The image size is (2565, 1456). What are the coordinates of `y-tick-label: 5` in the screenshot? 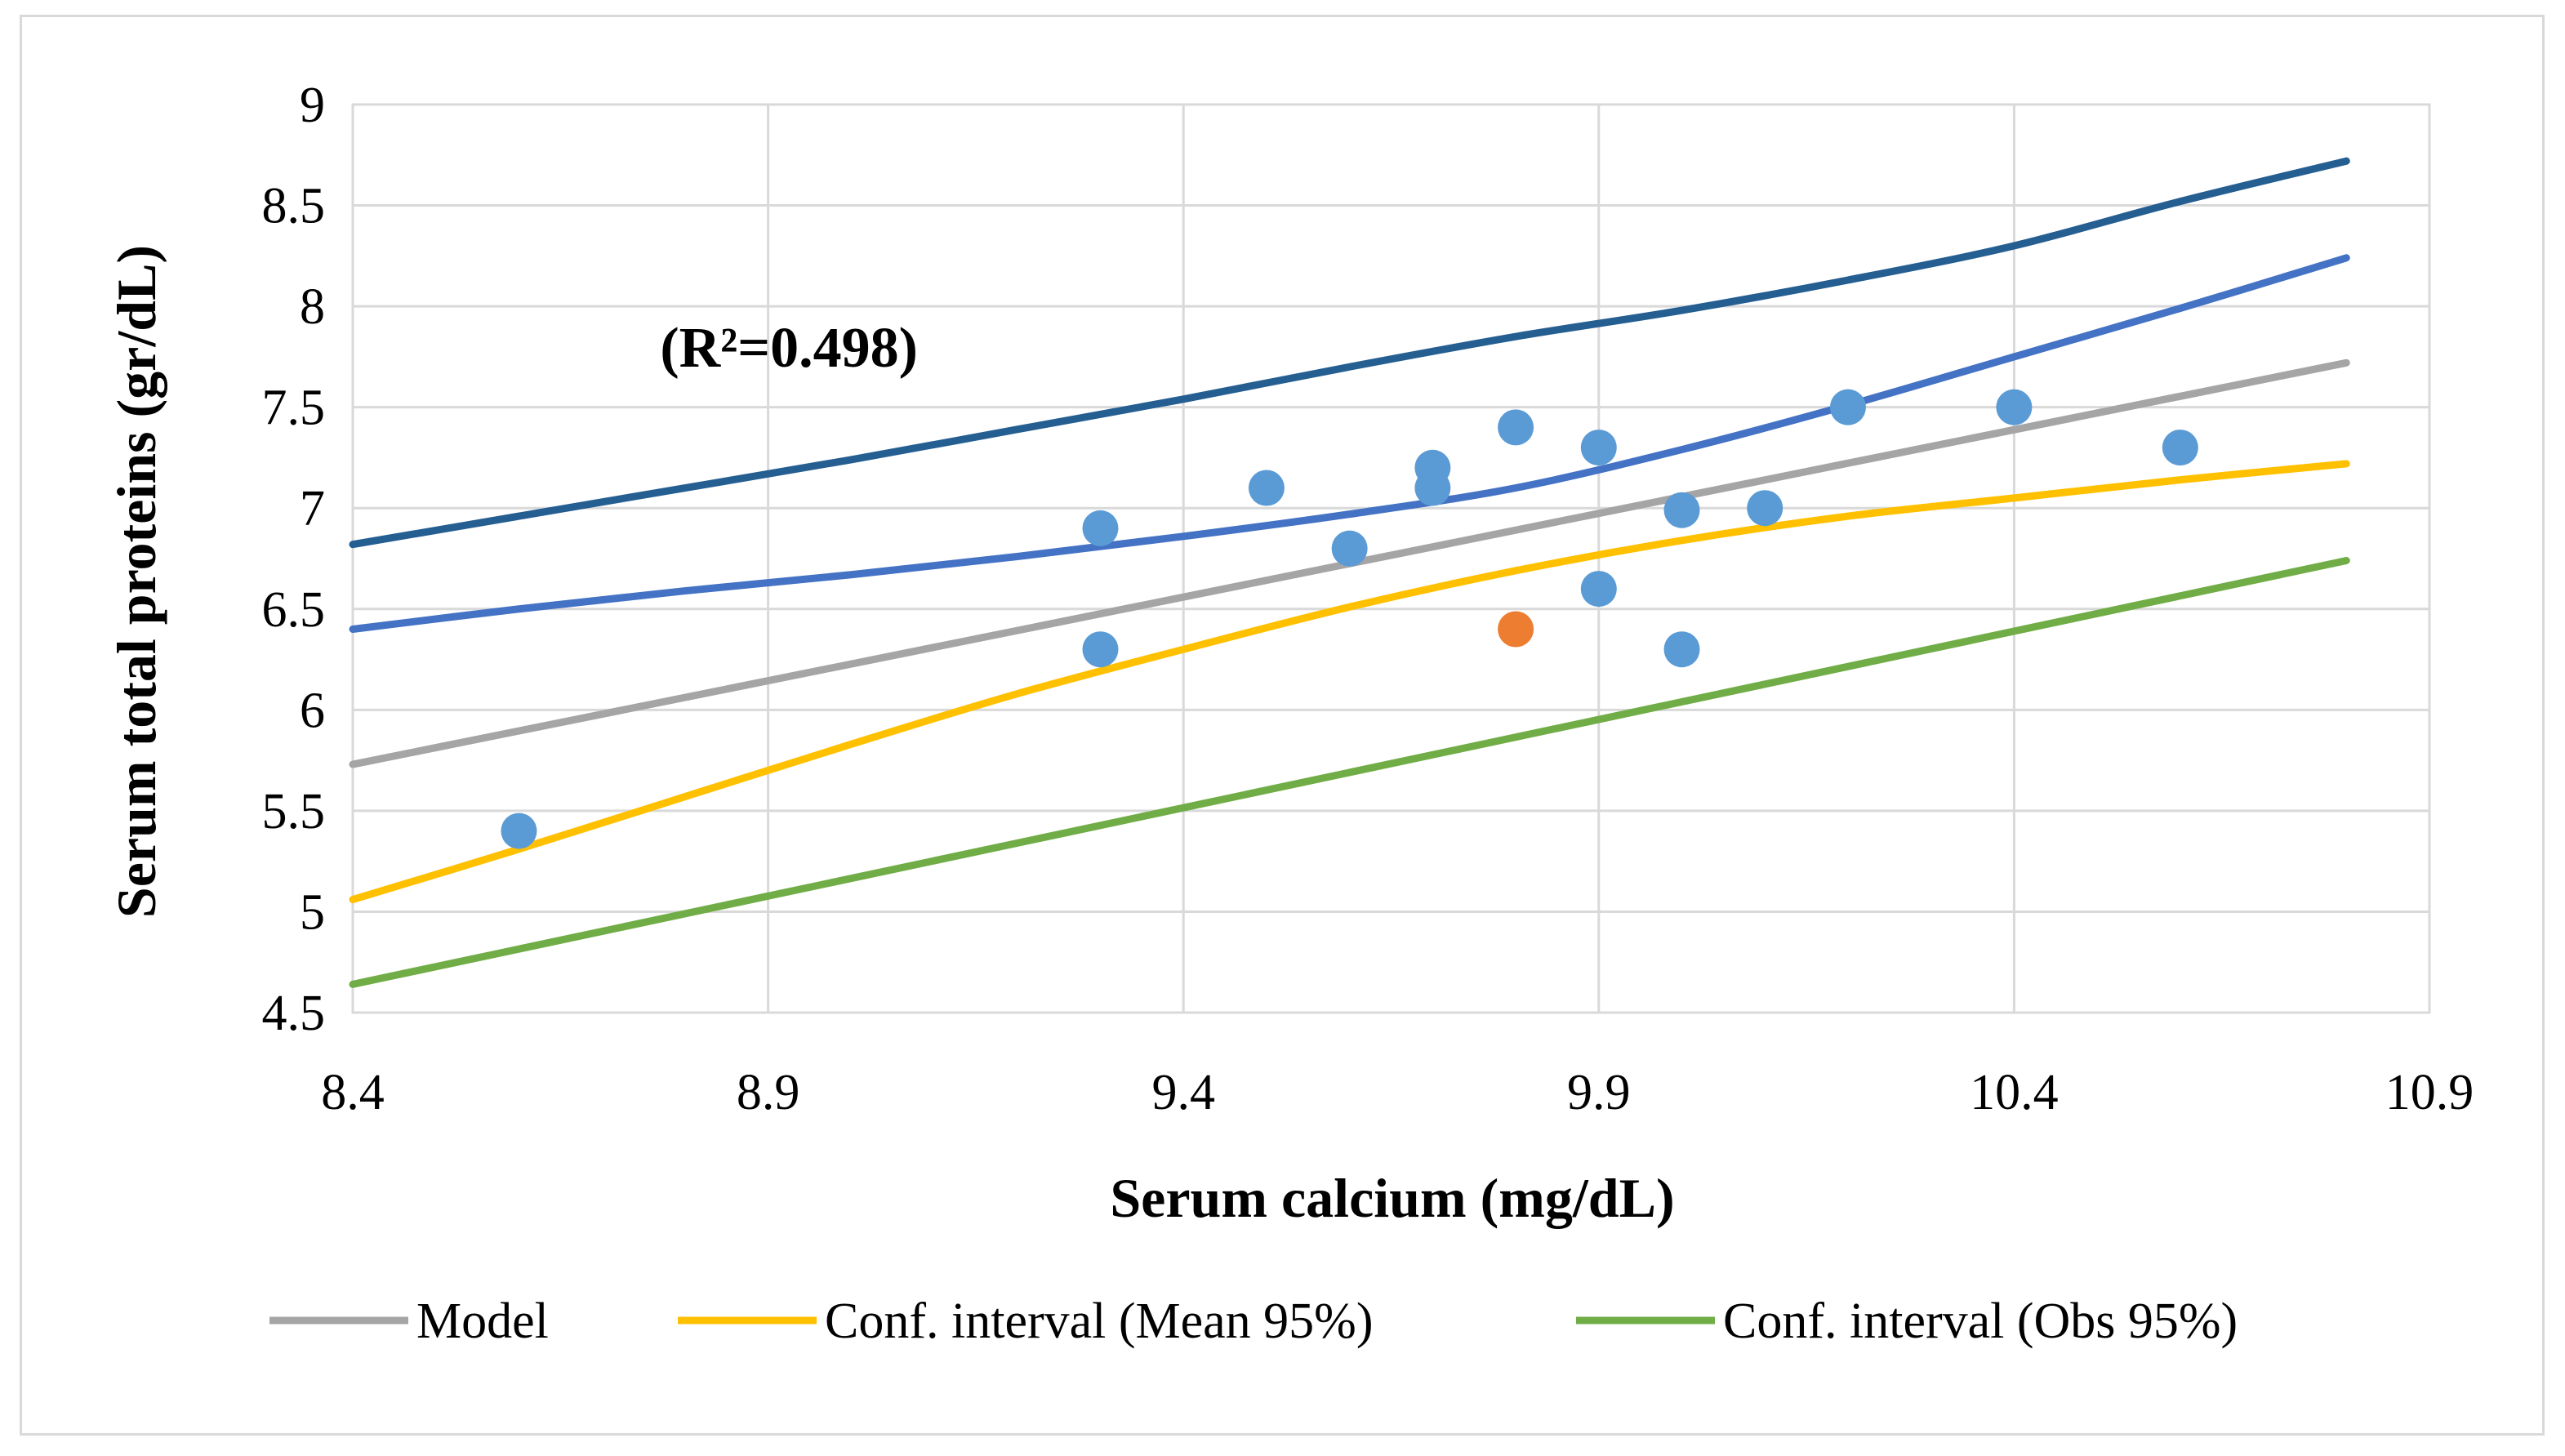 It's located at (312, 912).